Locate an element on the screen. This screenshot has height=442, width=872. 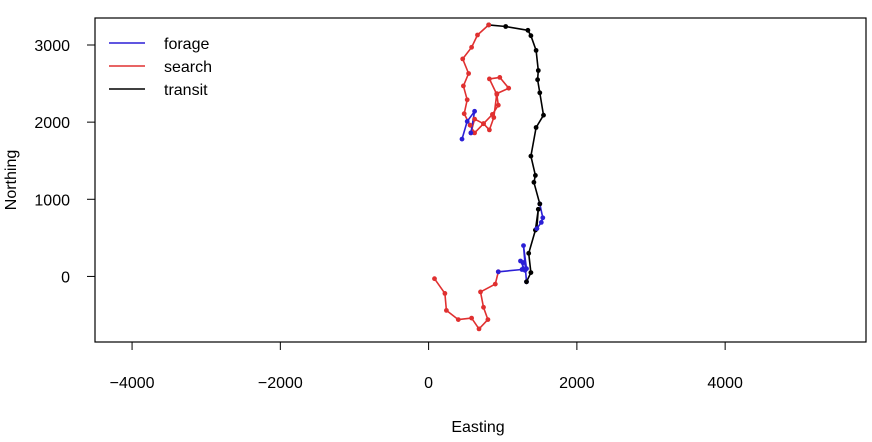
legend-label-transit: transit is located at coordinates (186, 90).